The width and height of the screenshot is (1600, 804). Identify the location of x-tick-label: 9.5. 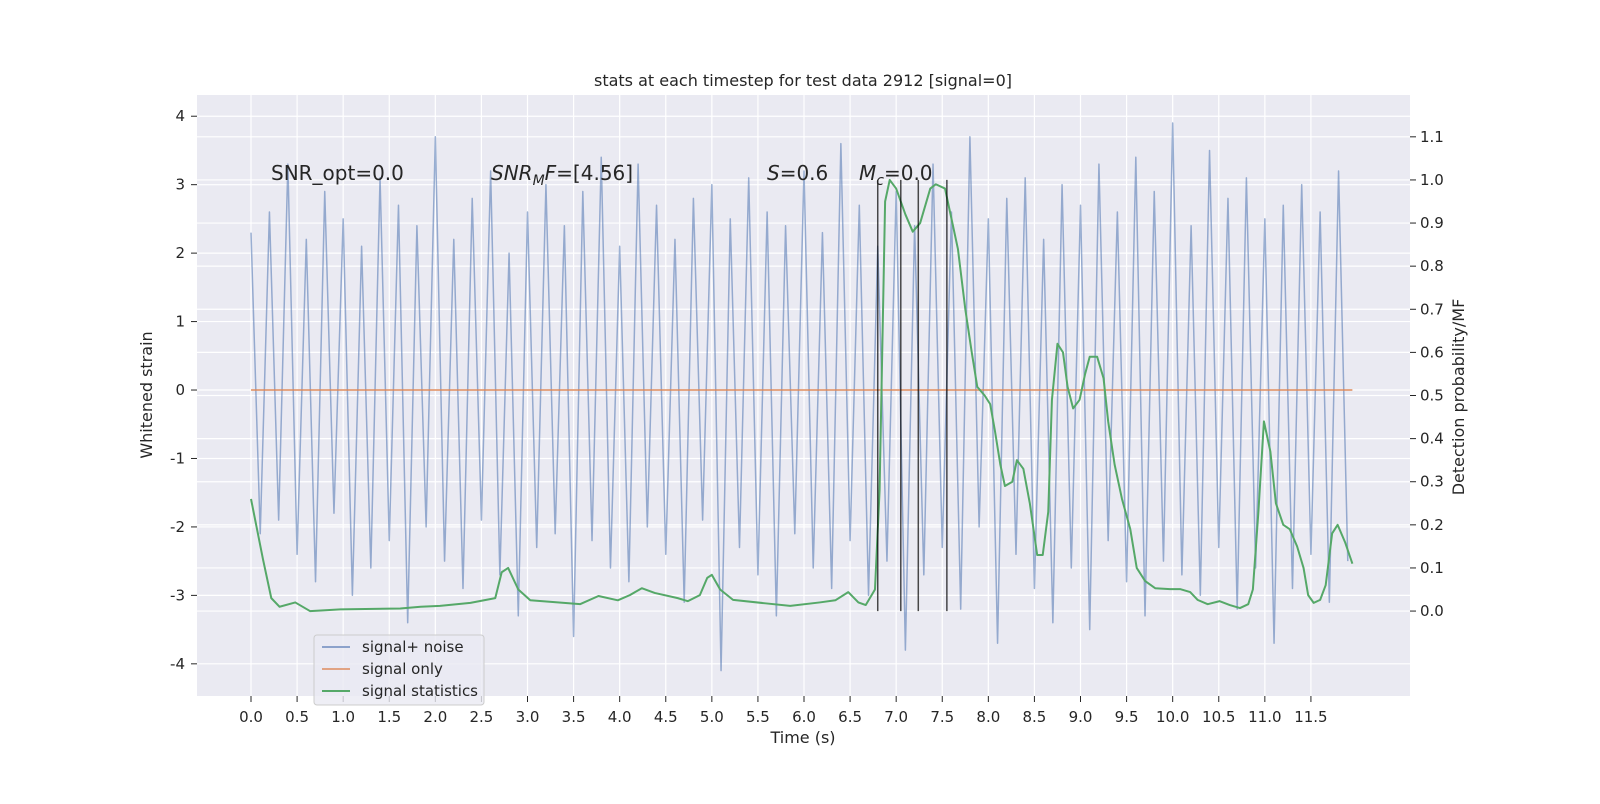
(1127, 717).